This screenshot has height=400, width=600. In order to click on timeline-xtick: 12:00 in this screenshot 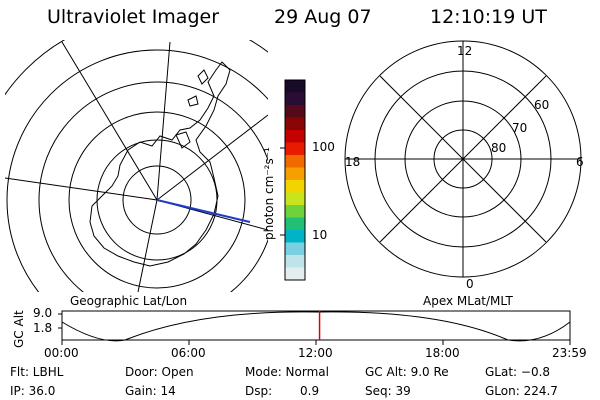, I will do `click(315, 353)`.